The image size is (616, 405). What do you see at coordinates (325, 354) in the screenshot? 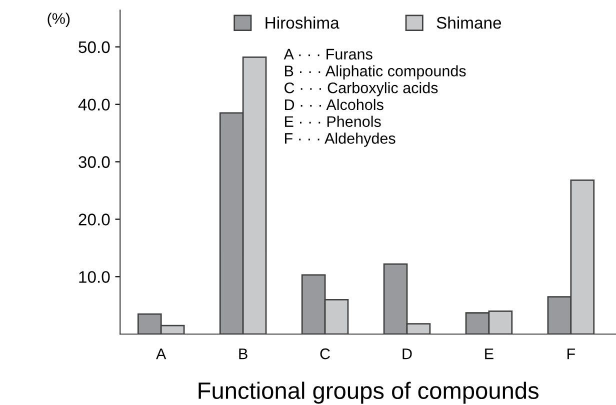
I see `x-tick-label: C` at bounding box center [325, 354].